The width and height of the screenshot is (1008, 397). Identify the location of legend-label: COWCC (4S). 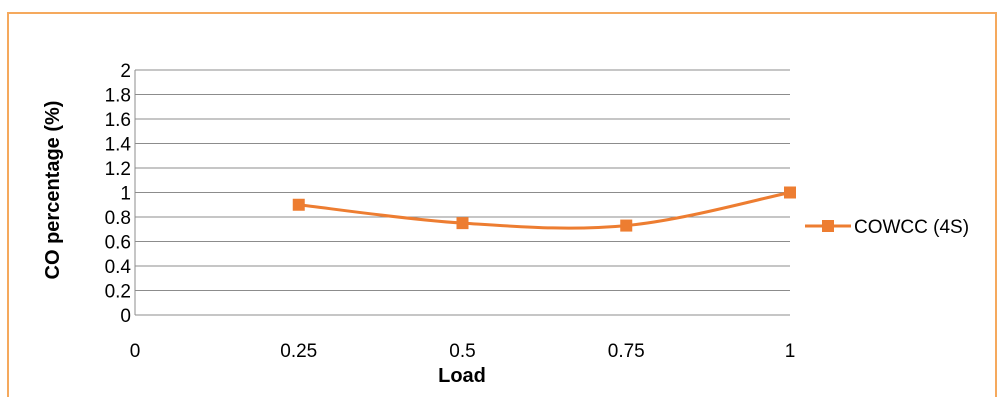
(911, 227).